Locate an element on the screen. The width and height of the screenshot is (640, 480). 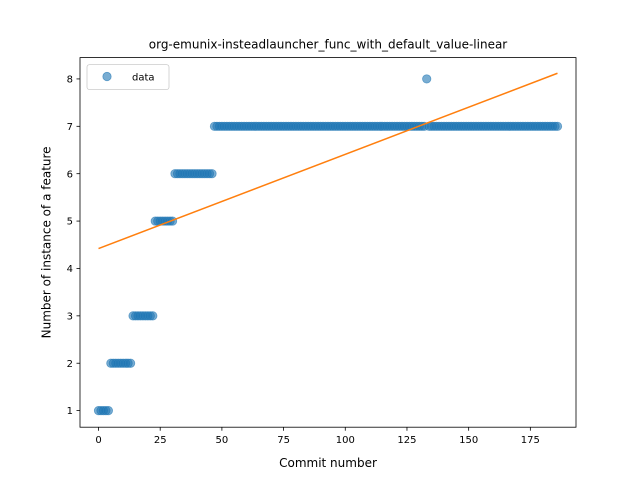
y-tick-label-4: 4 is located at coordinates (70, 269).